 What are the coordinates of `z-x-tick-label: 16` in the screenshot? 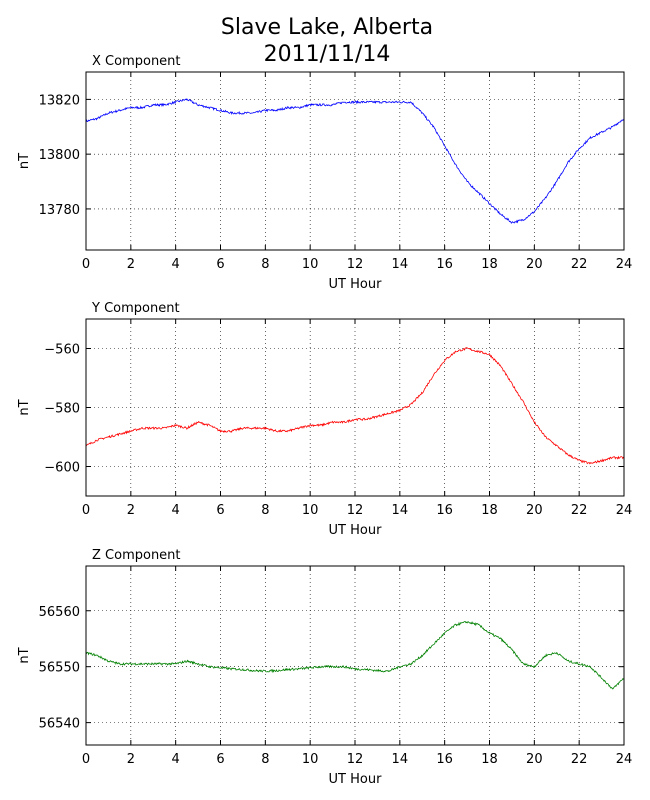 It's located at (444, 759).